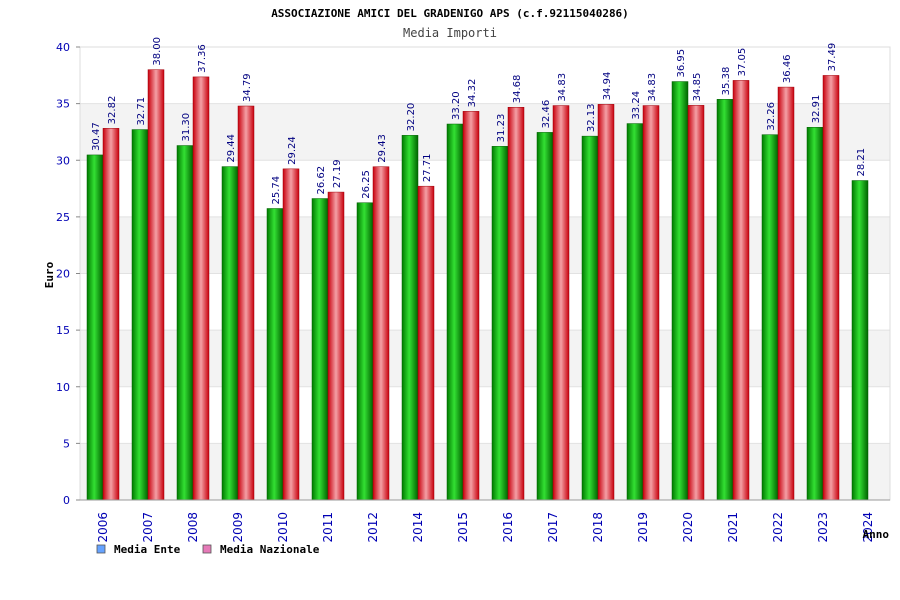 Image resolution: width=900 pixels, height=600 pixels. Describe the element at coordinates (49, 274) in the screenshot. I see `y-axis-label: Euro` at that location.